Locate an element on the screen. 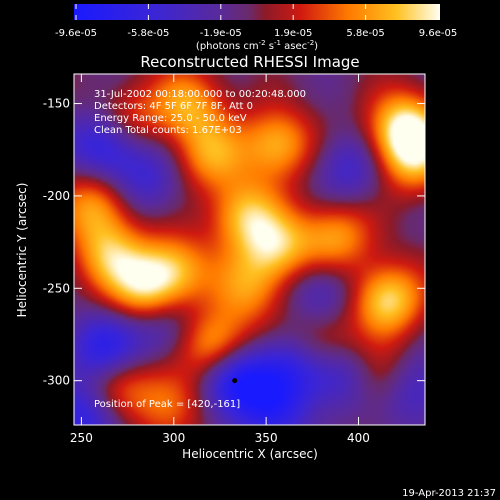  annotation-energy-range: Energy Range: 25.0 - 50.0 keV is located at coordinates (170, 118).